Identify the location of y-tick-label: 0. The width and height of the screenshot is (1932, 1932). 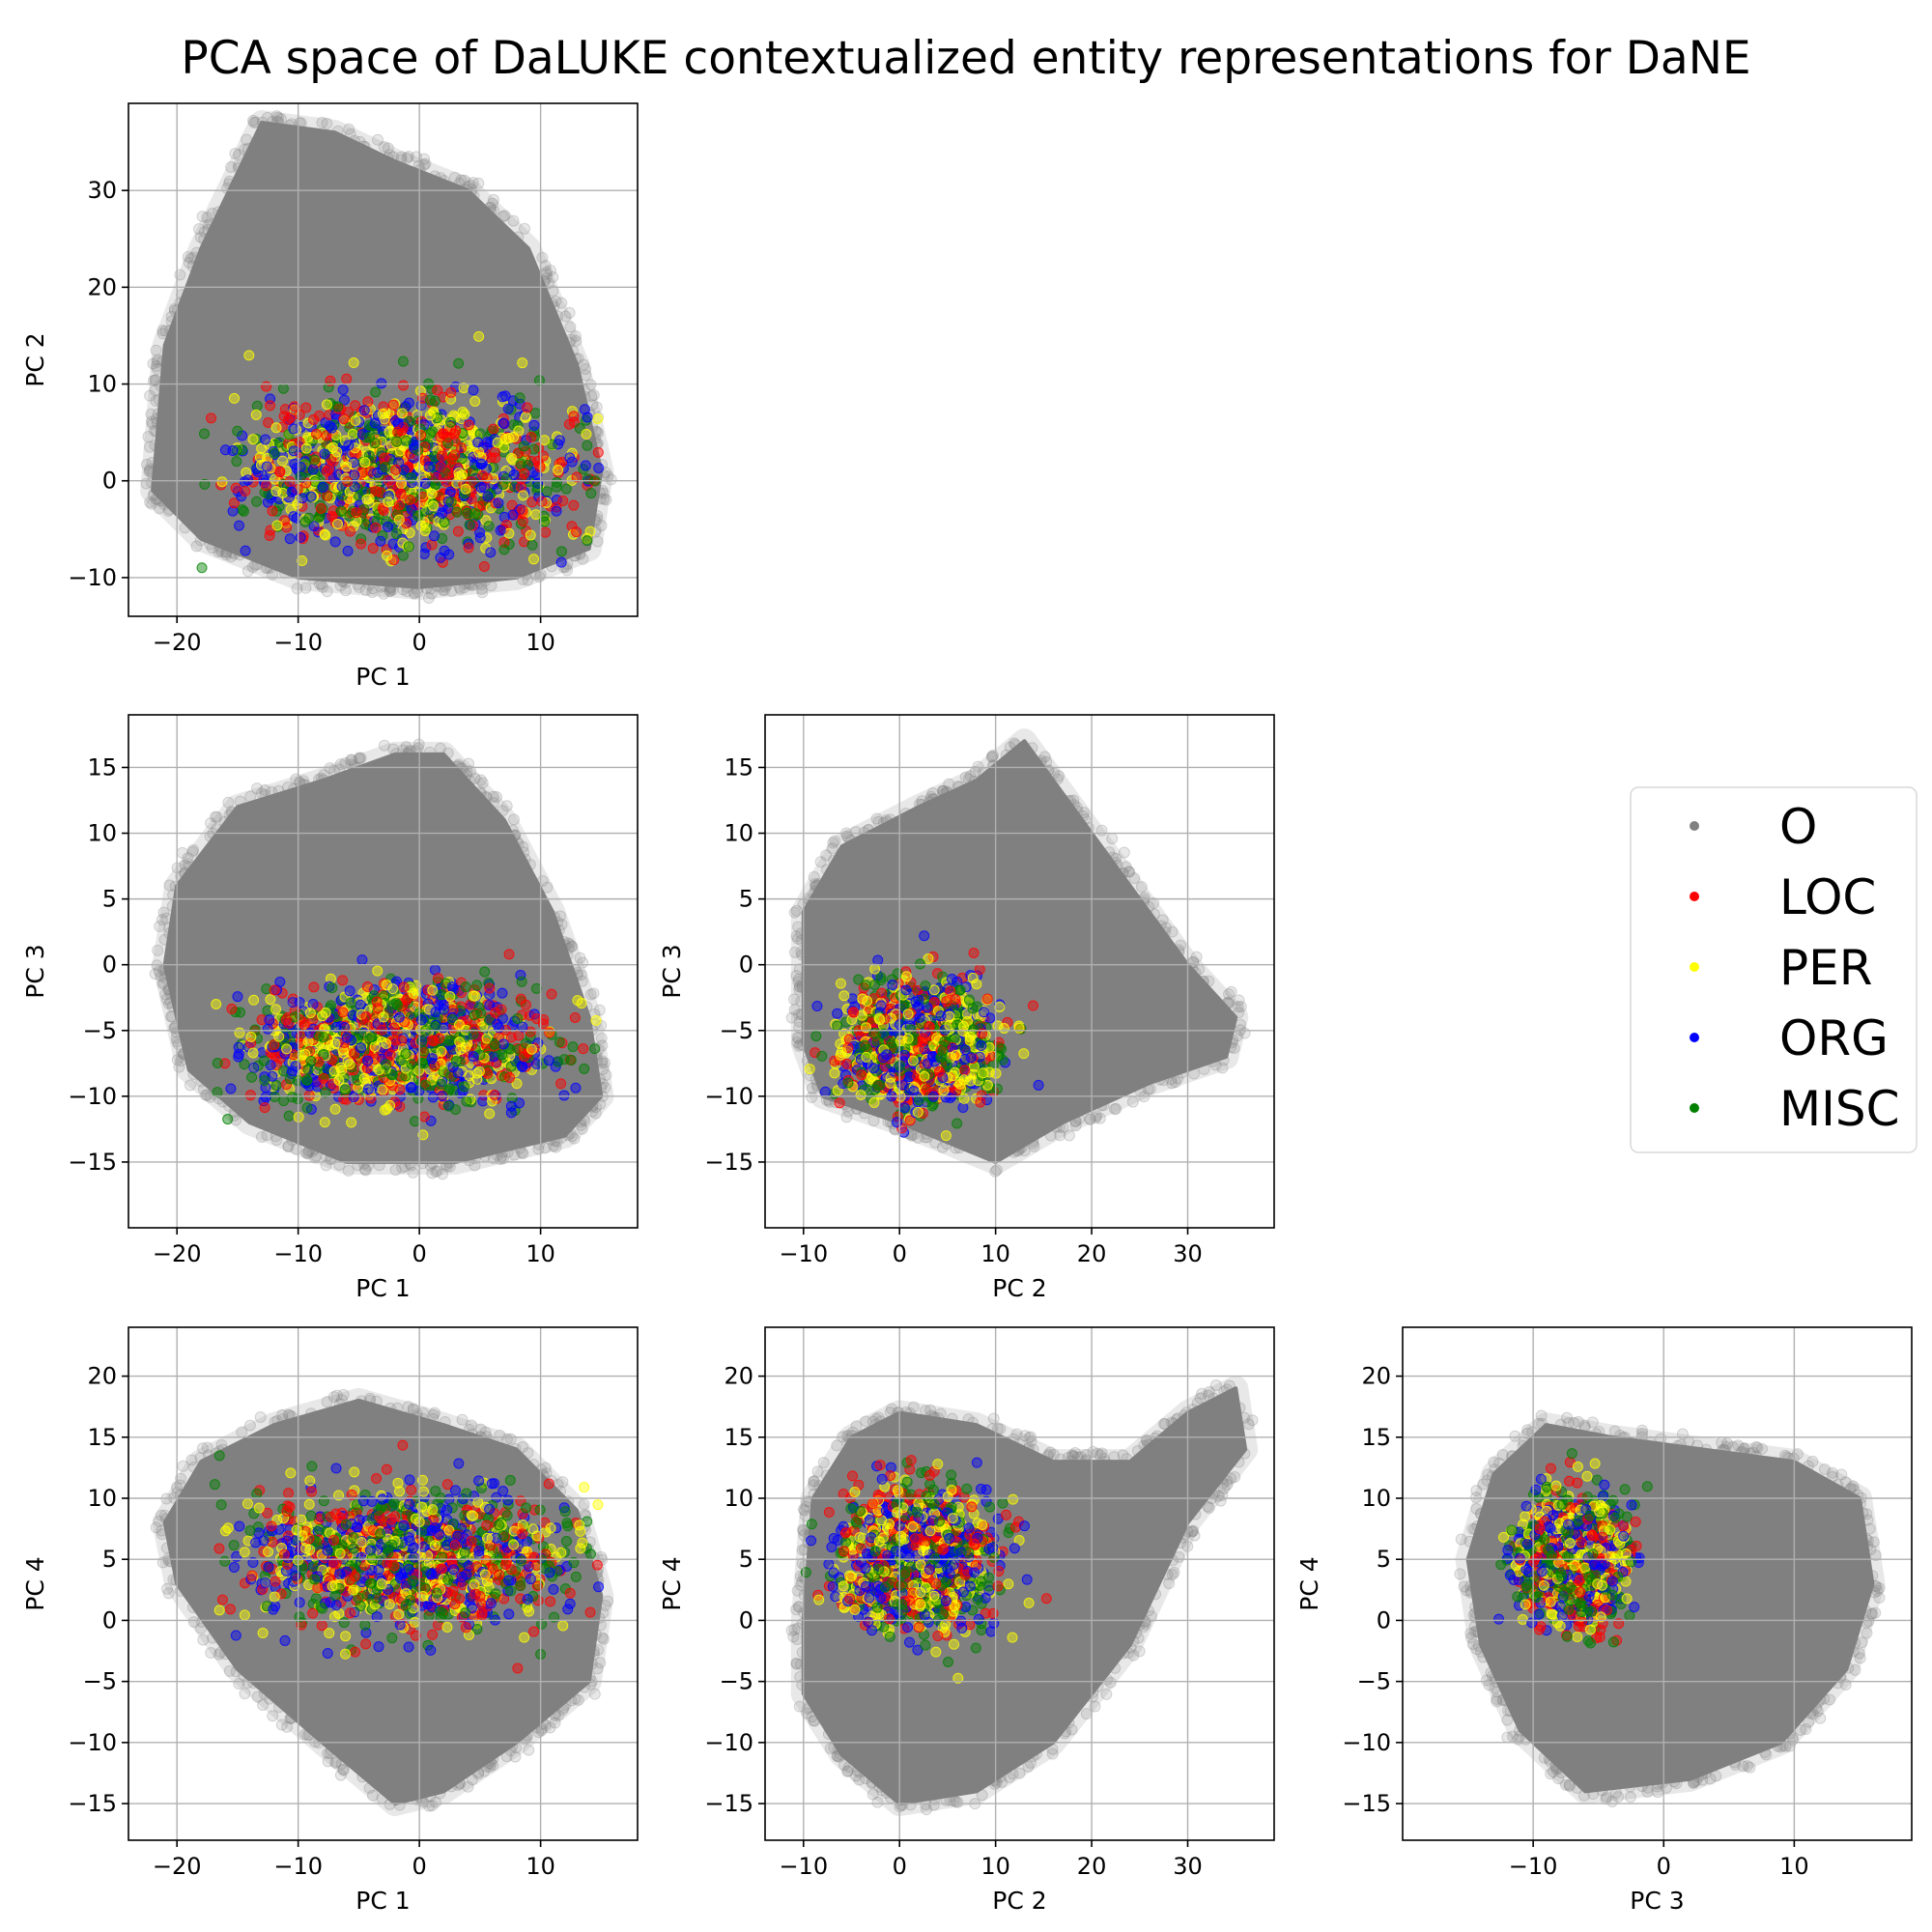
(109, 965).